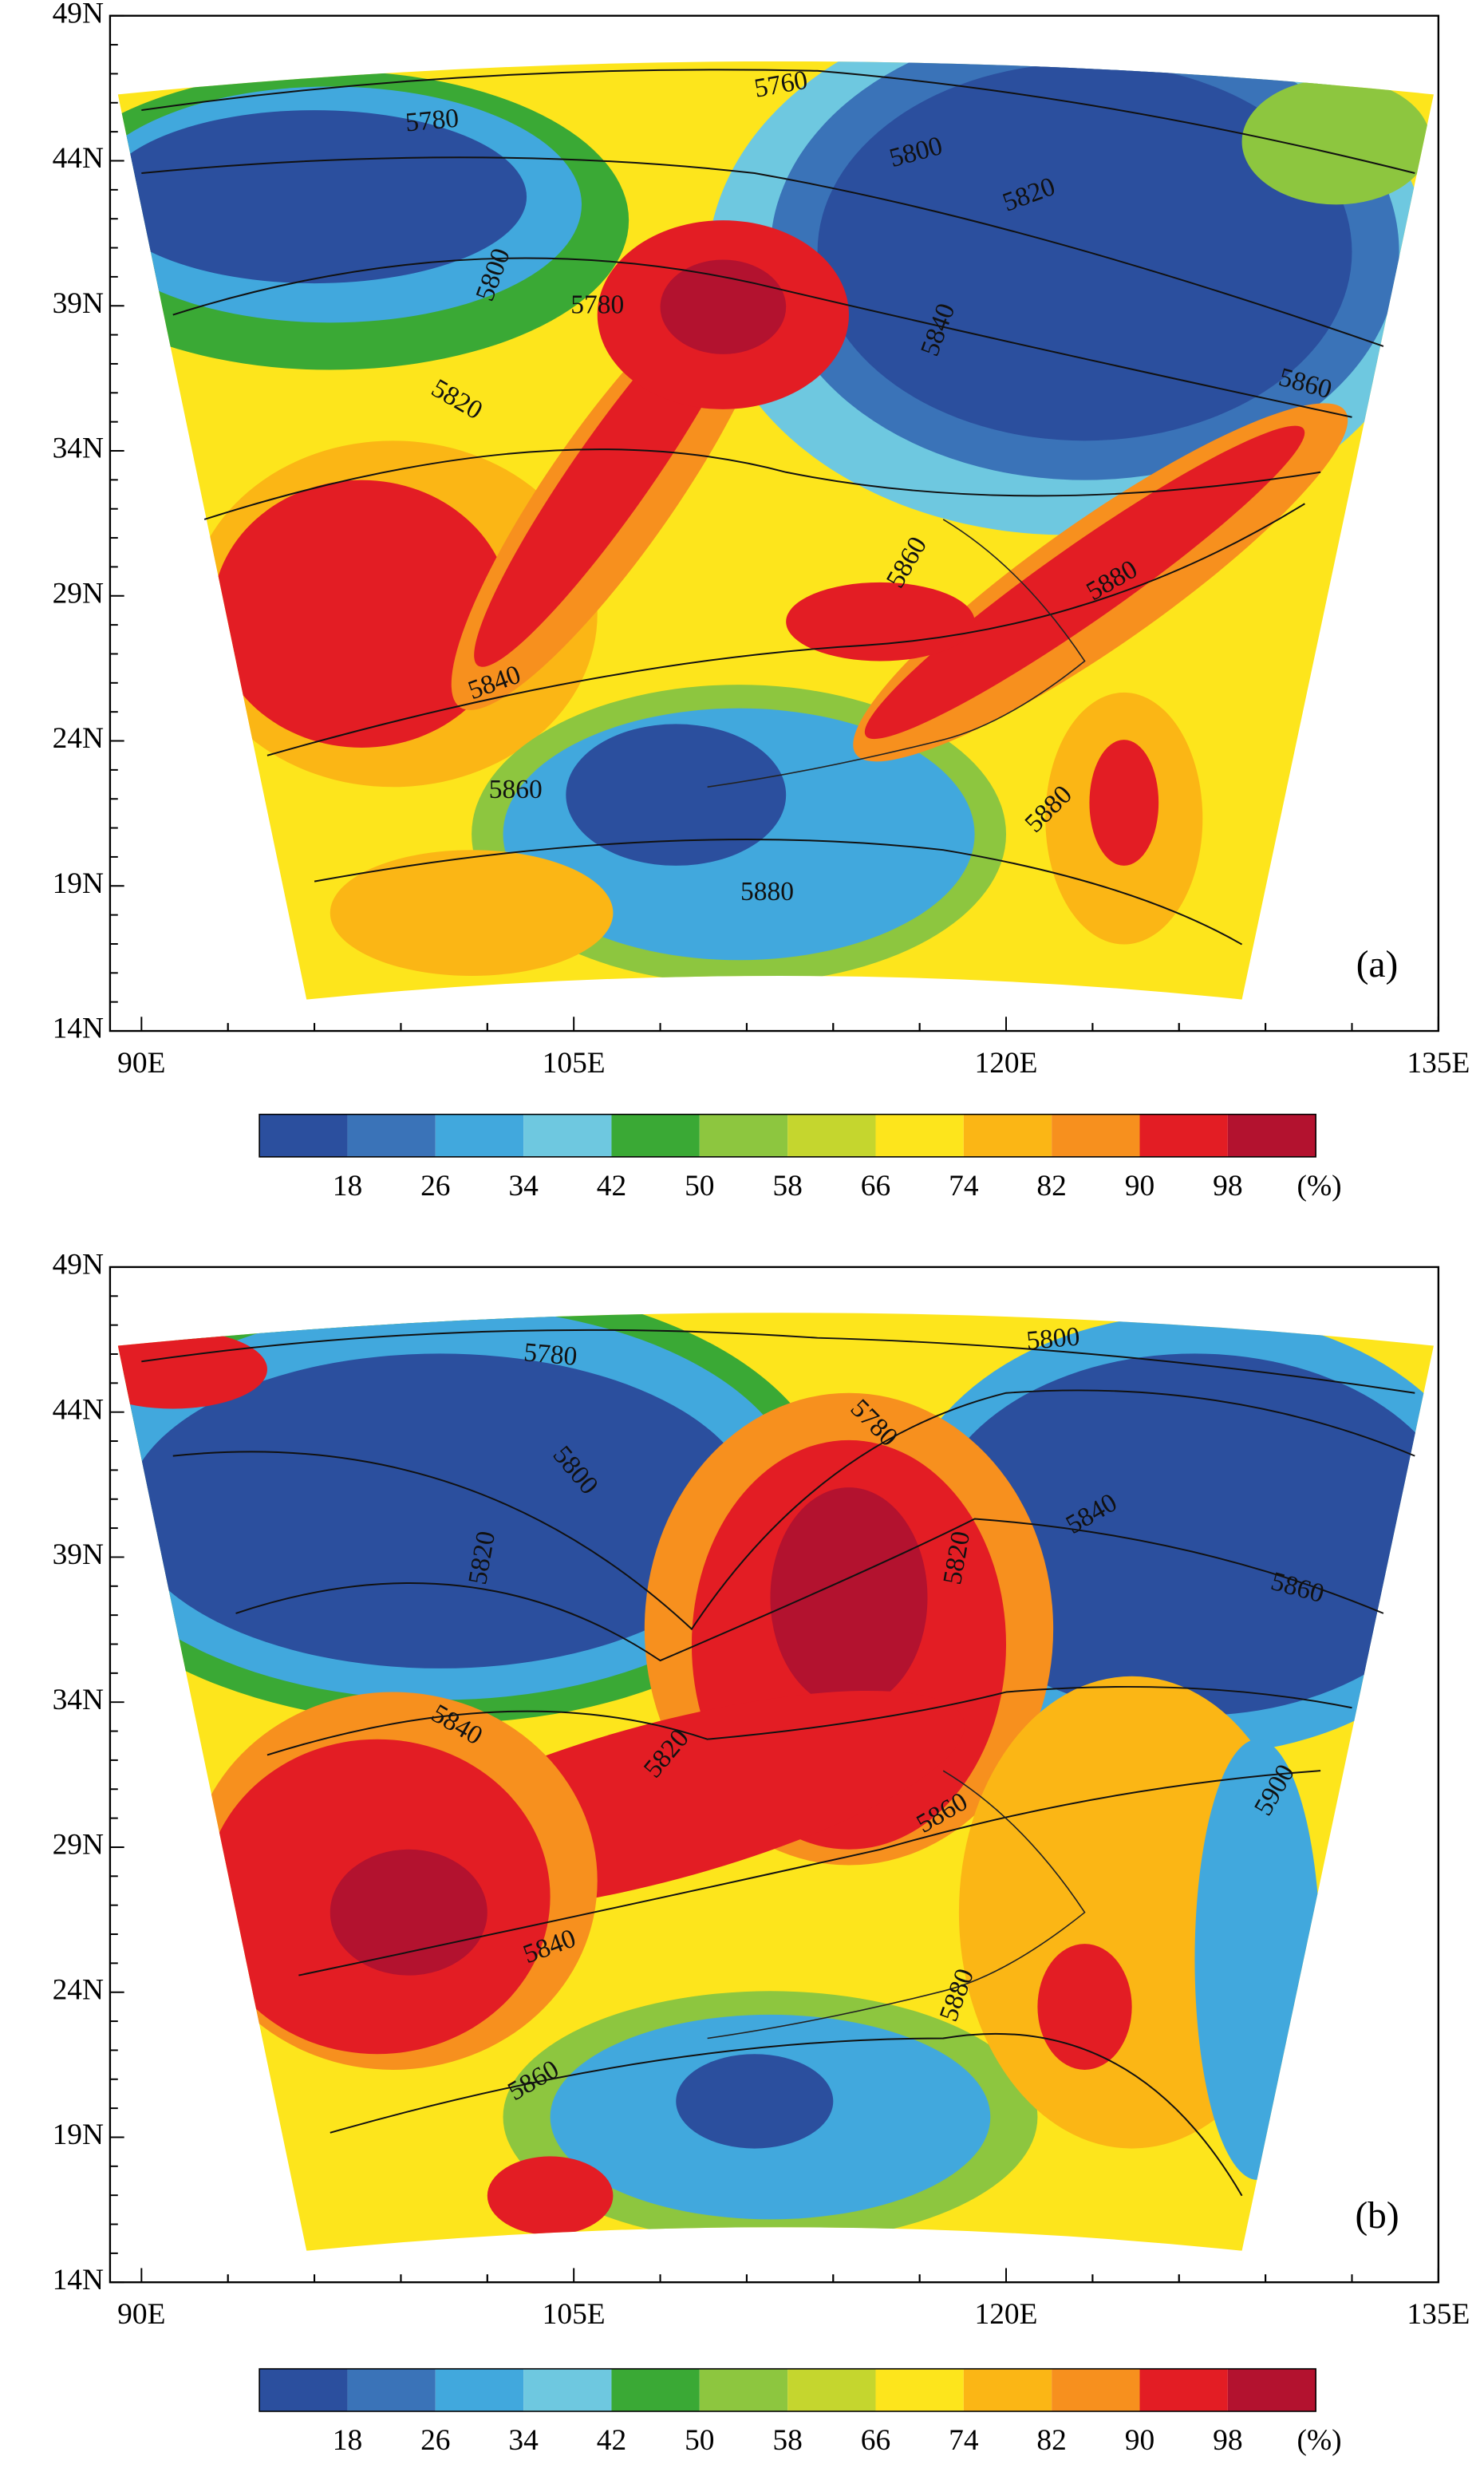 The height and width of the screenshot is (2468, 1484). Describe the element at coordinates (1438, 1063) in the screenshot. I see `x-tick-label: 135E` at that location.